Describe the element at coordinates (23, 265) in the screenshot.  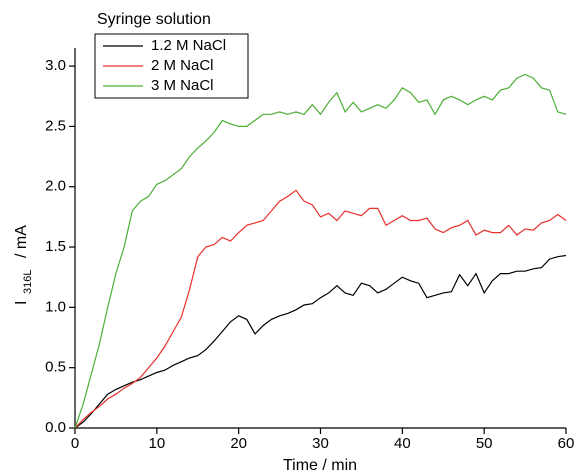
I see `y-axis-label: I 316L / mA` at that location.